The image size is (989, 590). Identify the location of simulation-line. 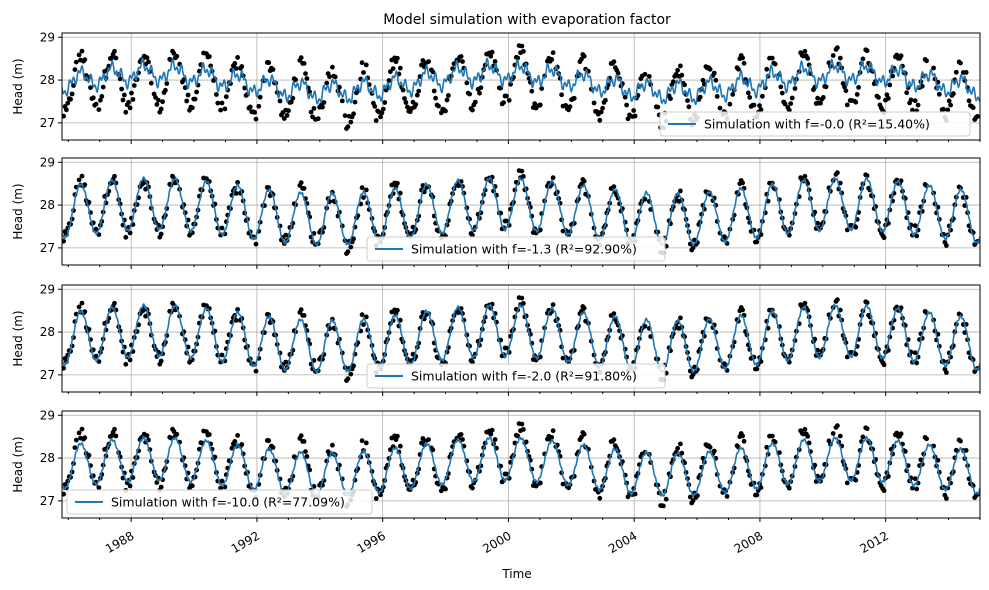
(521, 212).